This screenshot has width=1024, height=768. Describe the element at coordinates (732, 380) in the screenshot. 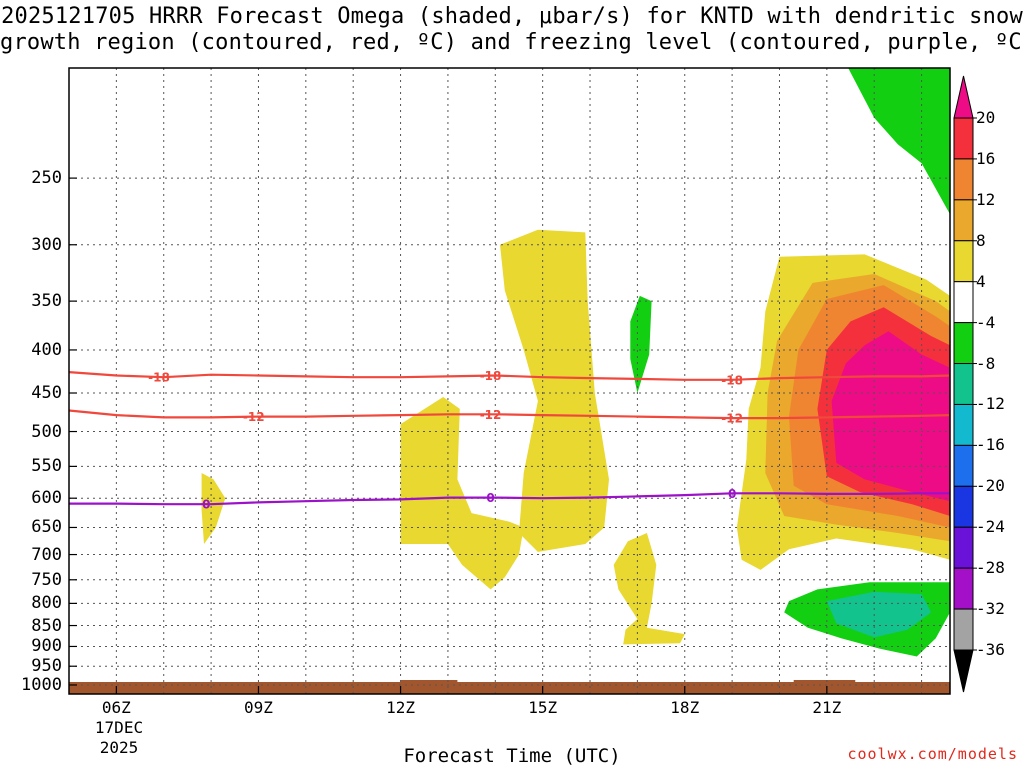

I see `contour-label-0-2: -18` at that location.